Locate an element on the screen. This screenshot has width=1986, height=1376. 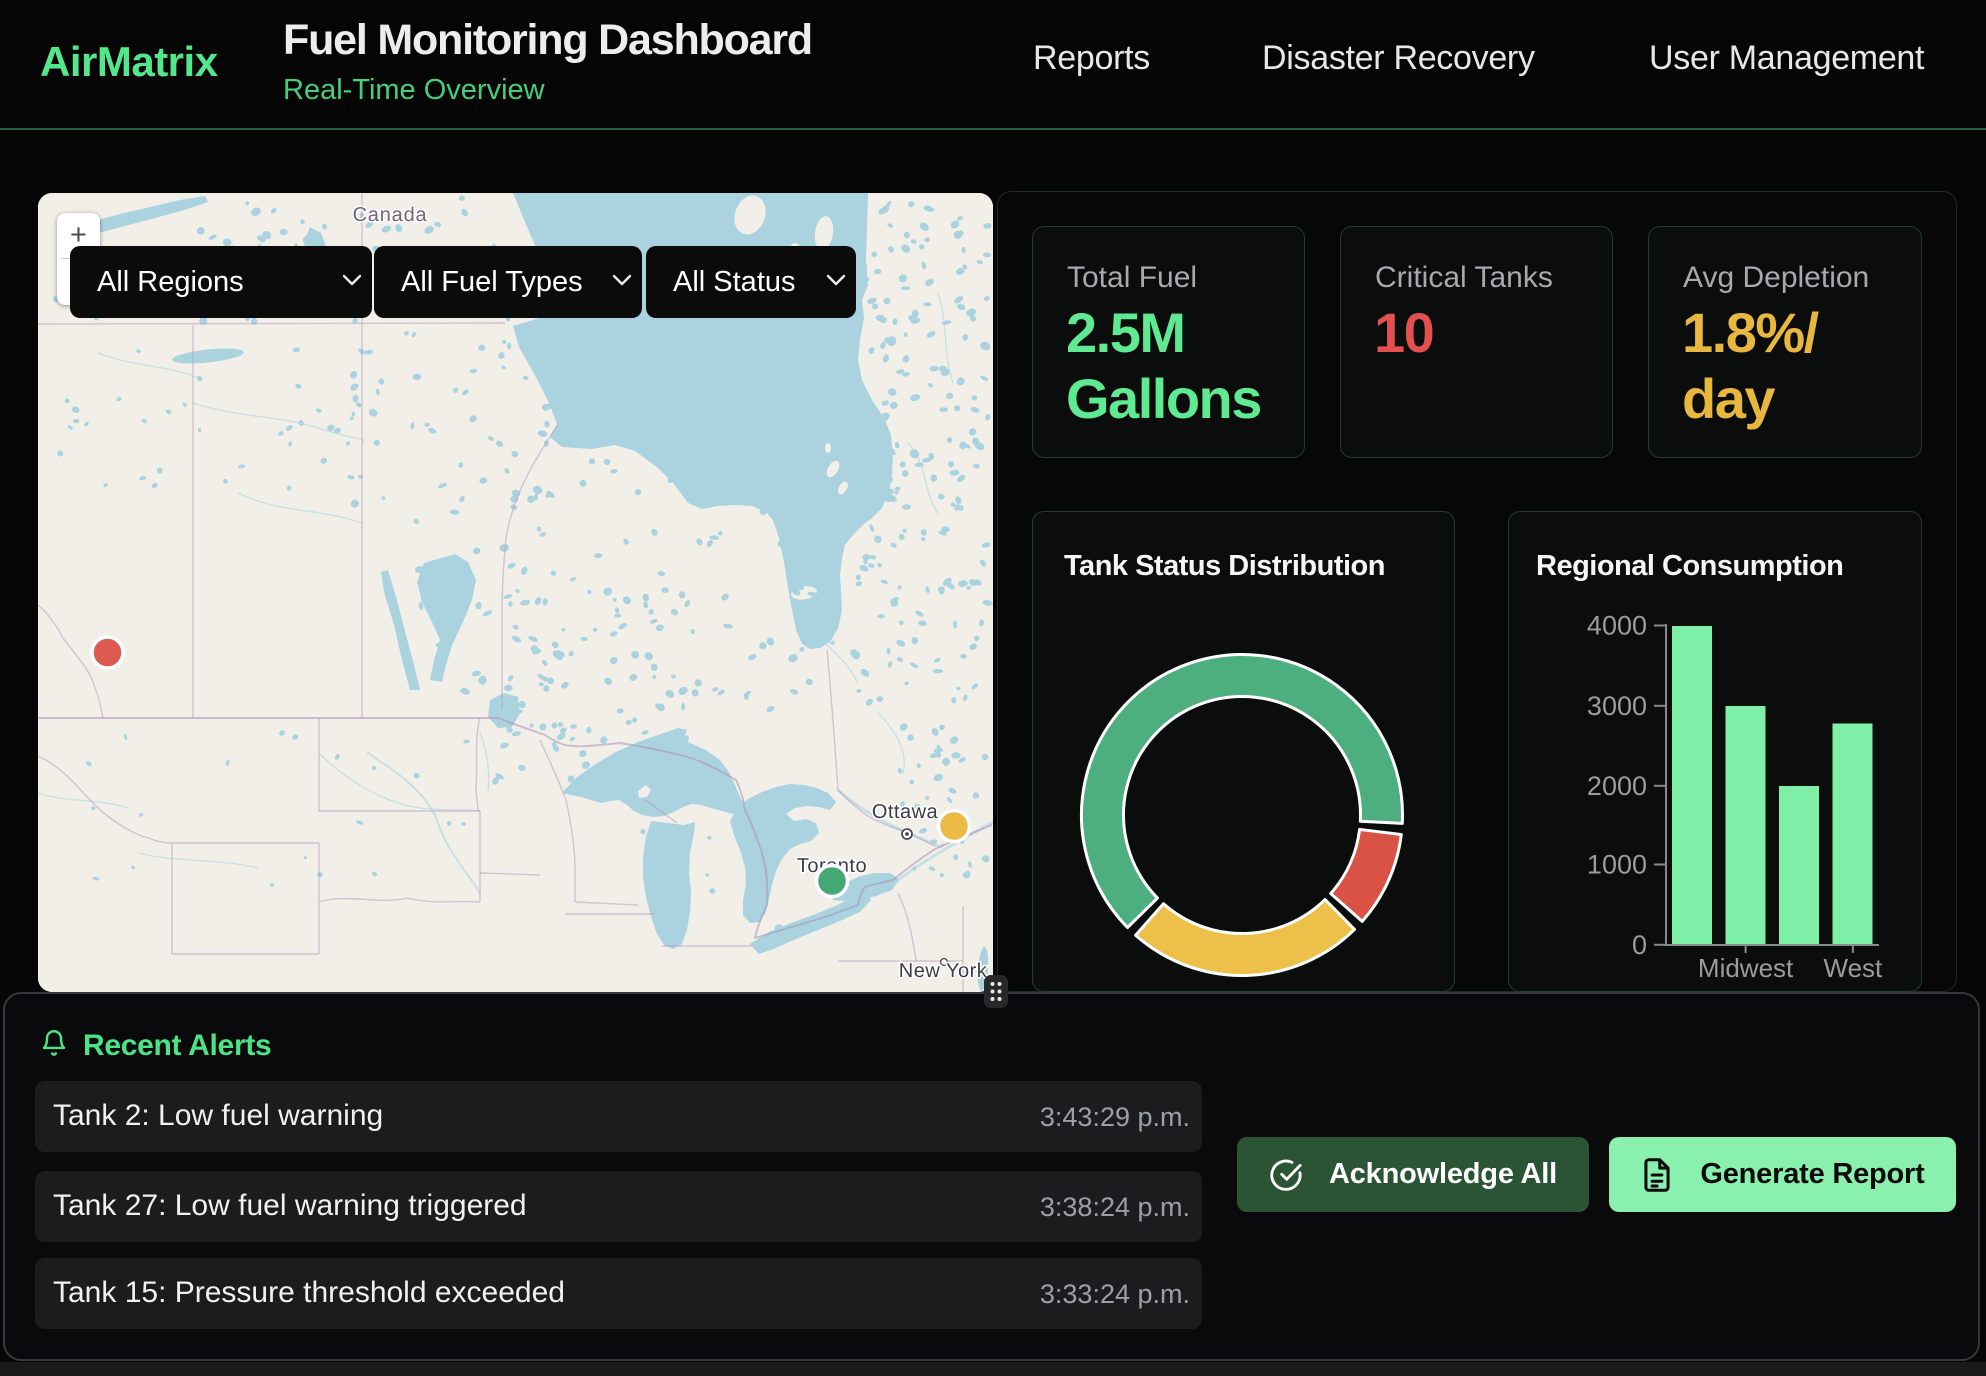
svg-text: 1000 is located at coordinates (1617, 865).